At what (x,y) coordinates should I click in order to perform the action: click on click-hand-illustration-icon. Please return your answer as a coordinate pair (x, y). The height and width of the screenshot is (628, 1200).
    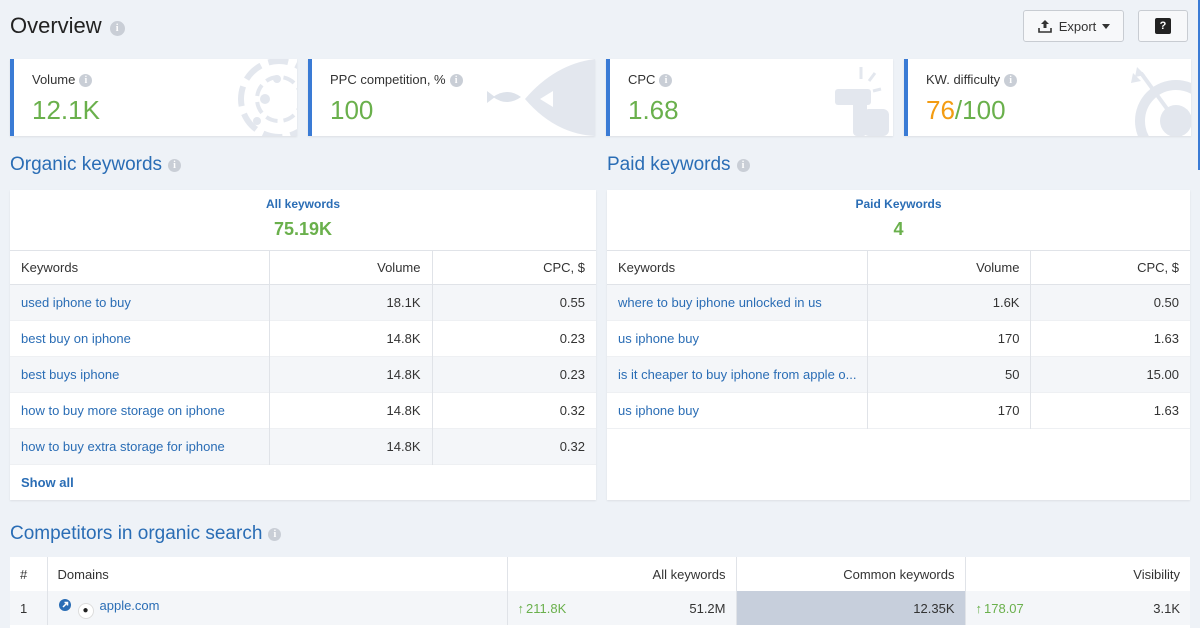
    Looking at the image, I should click on (862, 101).